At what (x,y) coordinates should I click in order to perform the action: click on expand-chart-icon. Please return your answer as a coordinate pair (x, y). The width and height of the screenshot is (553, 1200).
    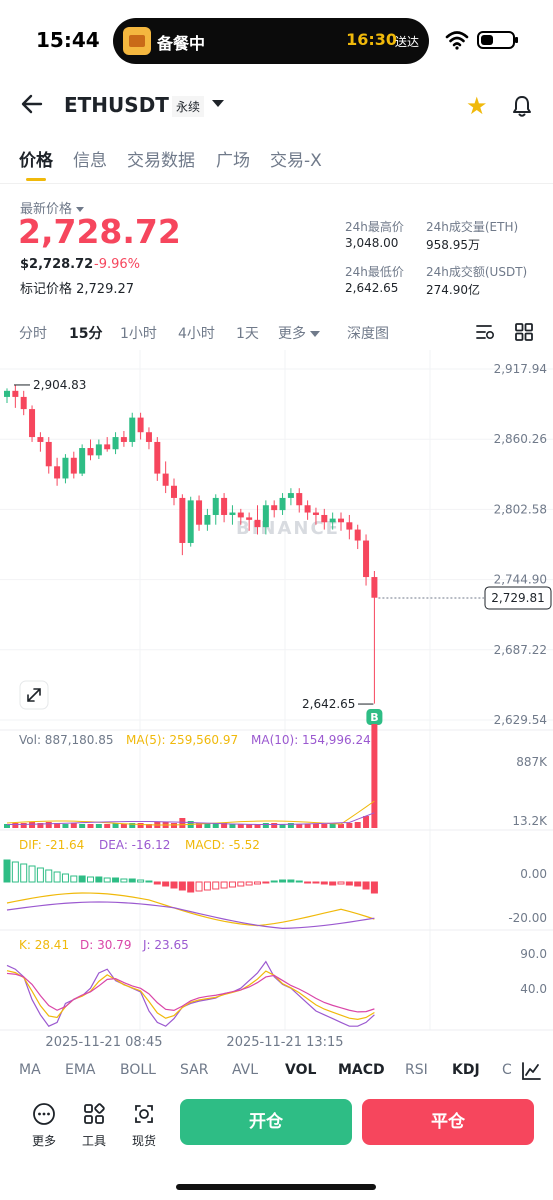
    Looking at the image, I should click on (34, 695).